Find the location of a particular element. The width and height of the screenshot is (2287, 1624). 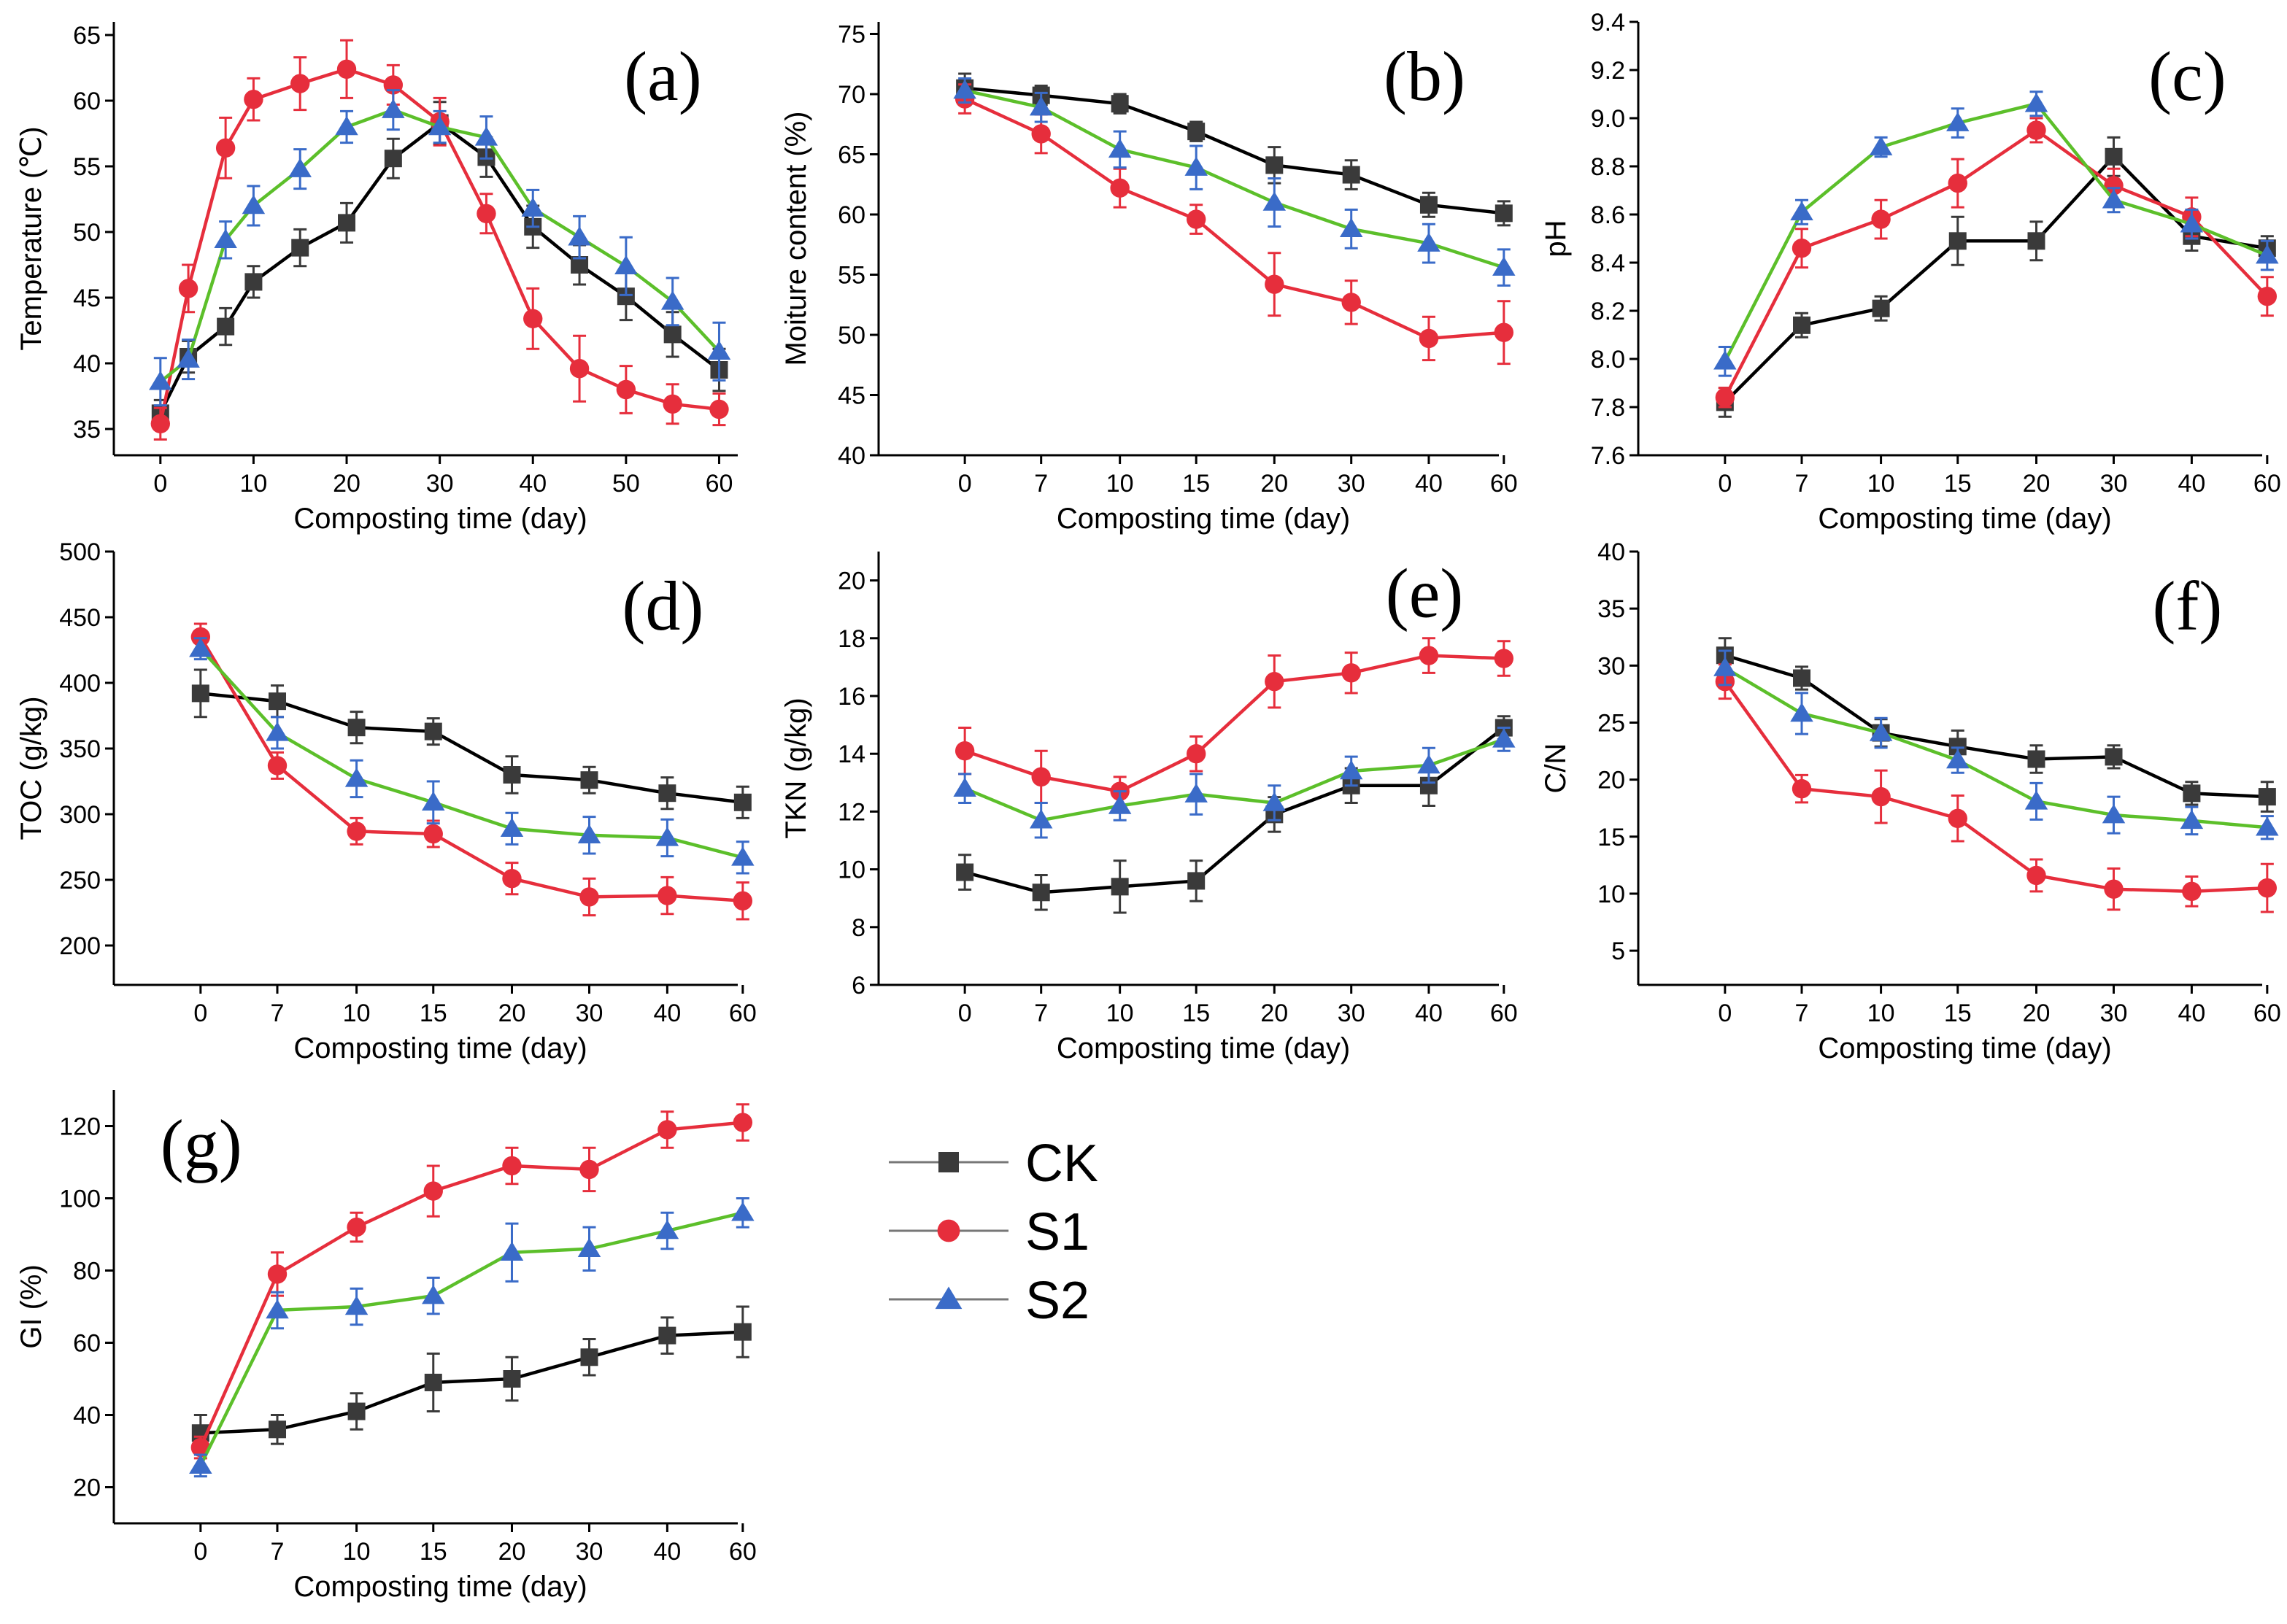

y-axis-label: Temperature (℃) is located at coordinates (31, 238).